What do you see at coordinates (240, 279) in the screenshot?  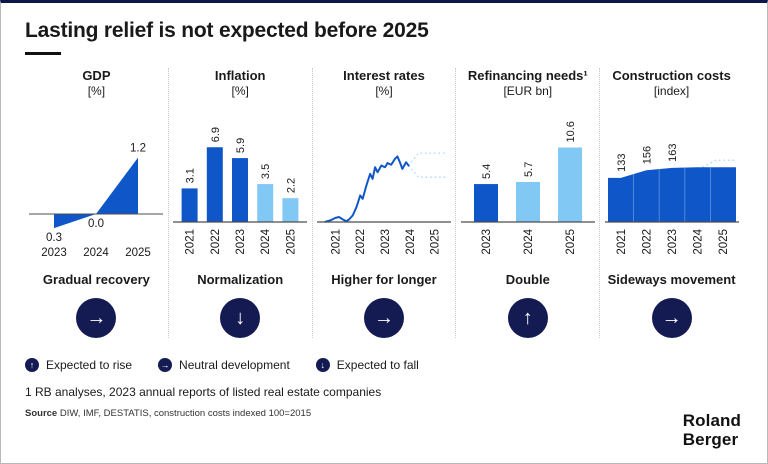 I see `panel-caption: Normalization` at bounding box center [240, 279].